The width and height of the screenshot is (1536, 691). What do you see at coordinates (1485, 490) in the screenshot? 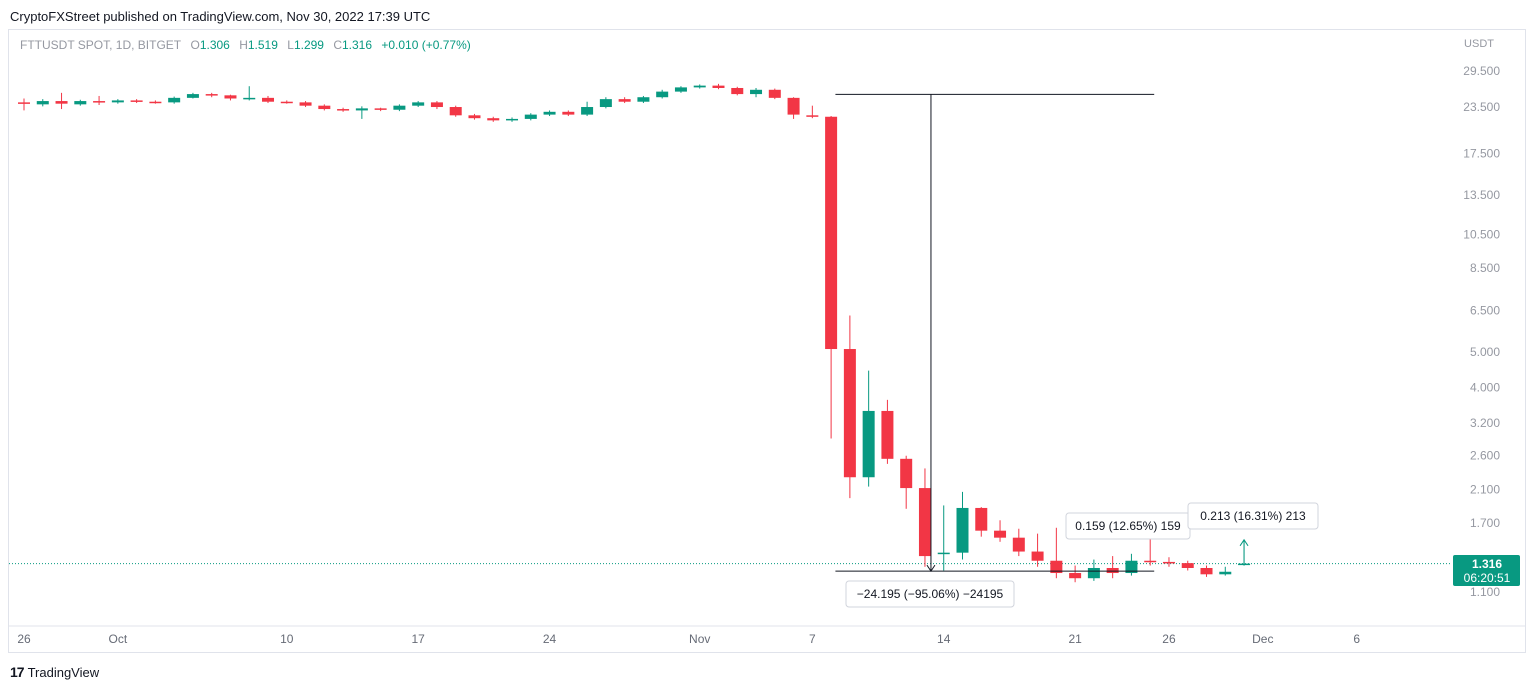
I see `y-tick-label: 2.100` at bounding box center [1485, 490].